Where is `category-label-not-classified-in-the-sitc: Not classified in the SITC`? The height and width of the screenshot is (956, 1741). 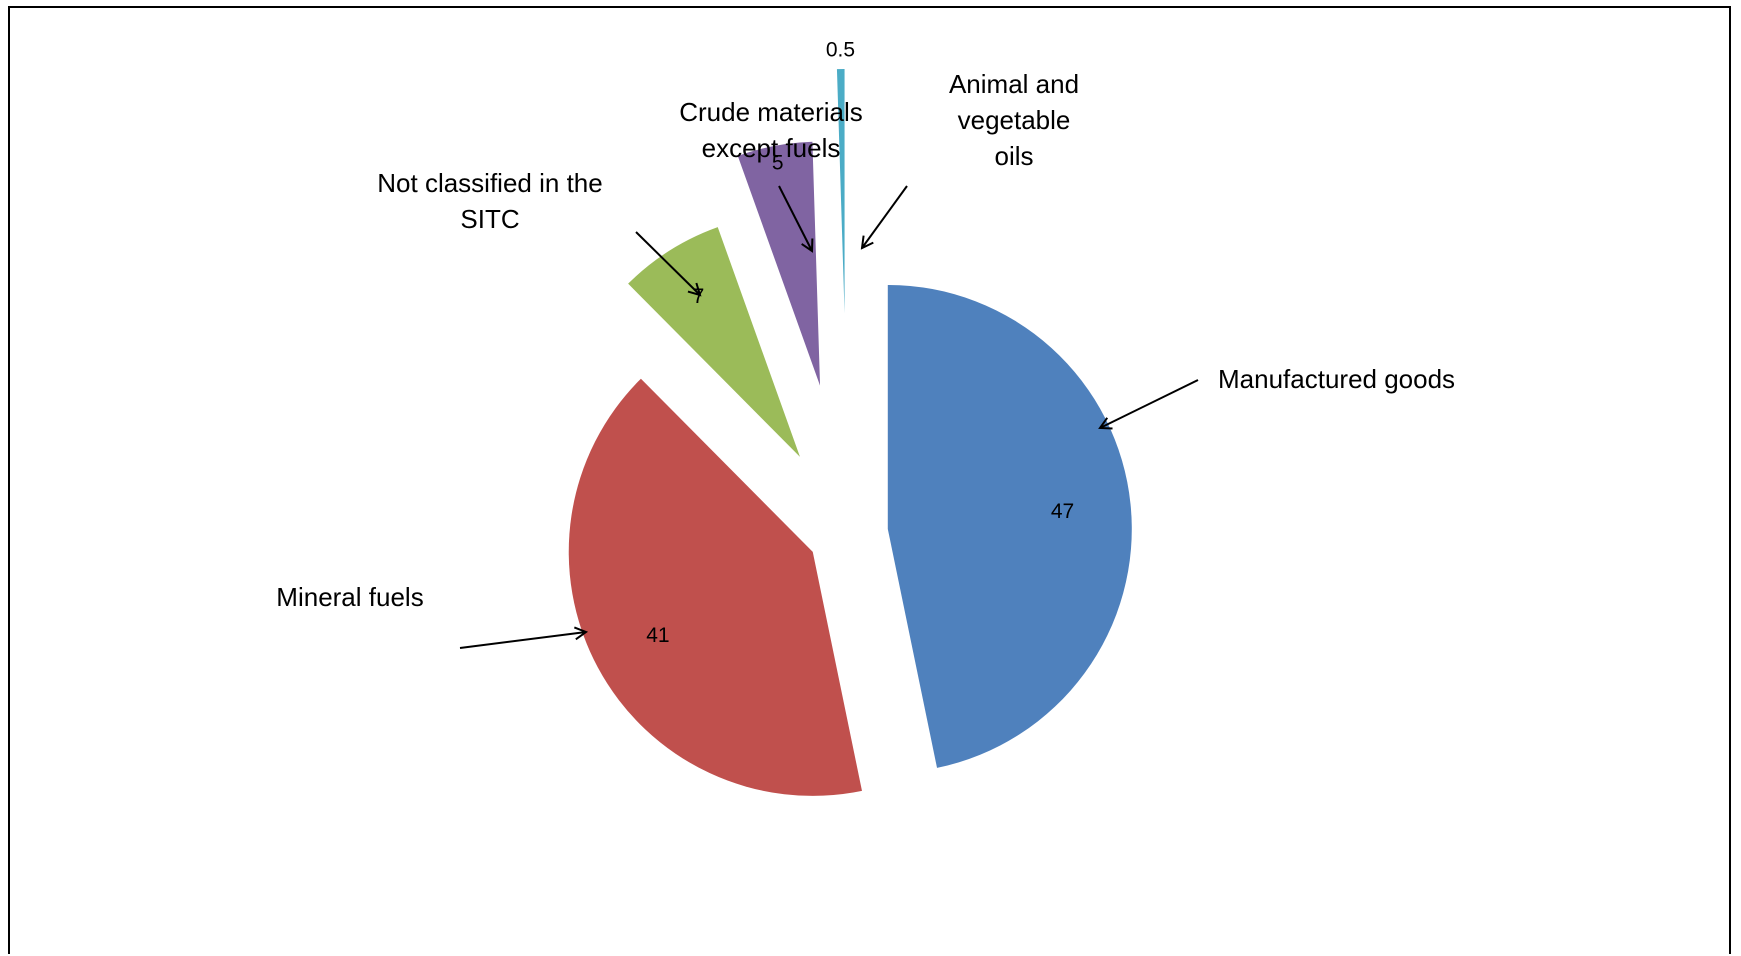 category-label-not-classified-in-the-sitc: Not classified in the SITC is located at coordinates (489, 201).